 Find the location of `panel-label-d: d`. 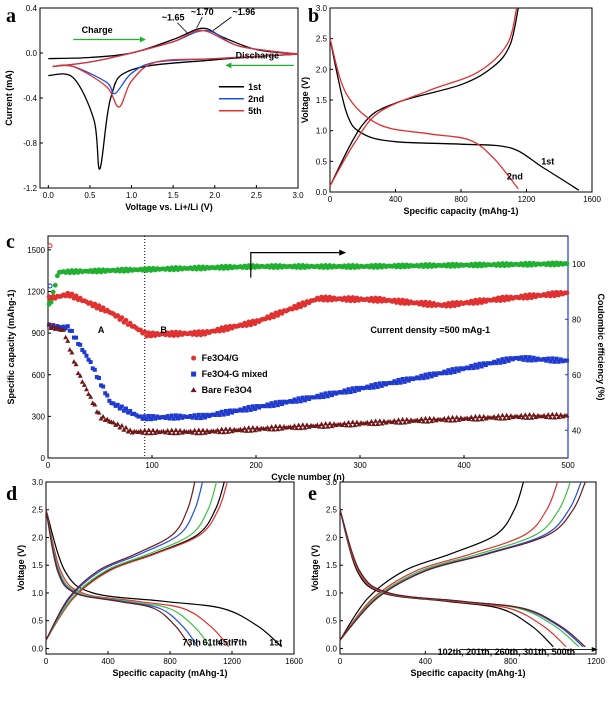

panel-label-d: d is located at coordinates (11, 494).